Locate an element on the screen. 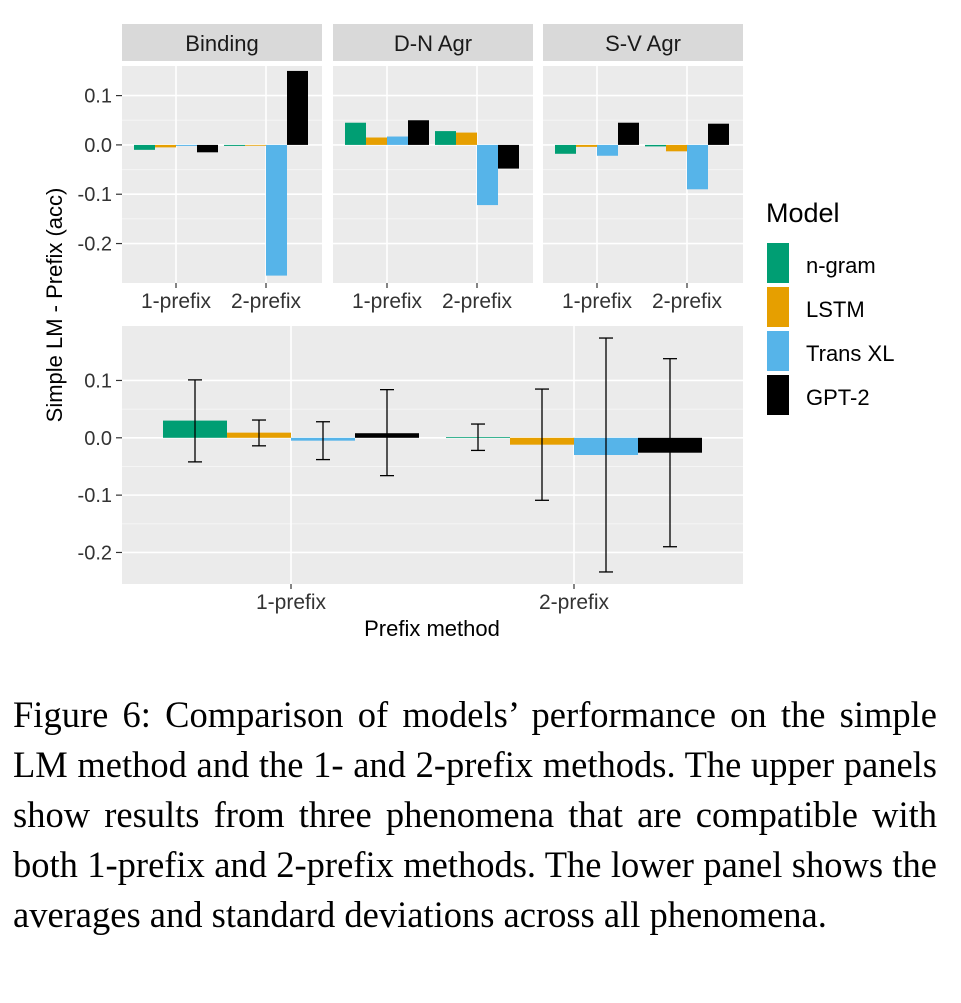 This screenshot has height=1003, width=961. legend-label-transxl: Trans XL is located at coordinates (850, 353).